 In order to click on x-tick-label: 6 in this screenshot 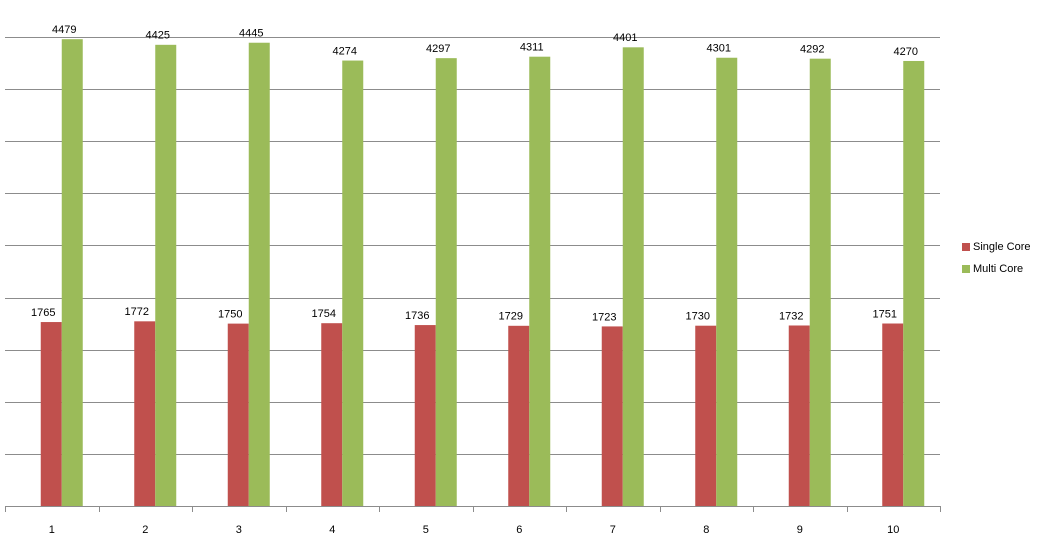, I will do `click(519, 530)`.